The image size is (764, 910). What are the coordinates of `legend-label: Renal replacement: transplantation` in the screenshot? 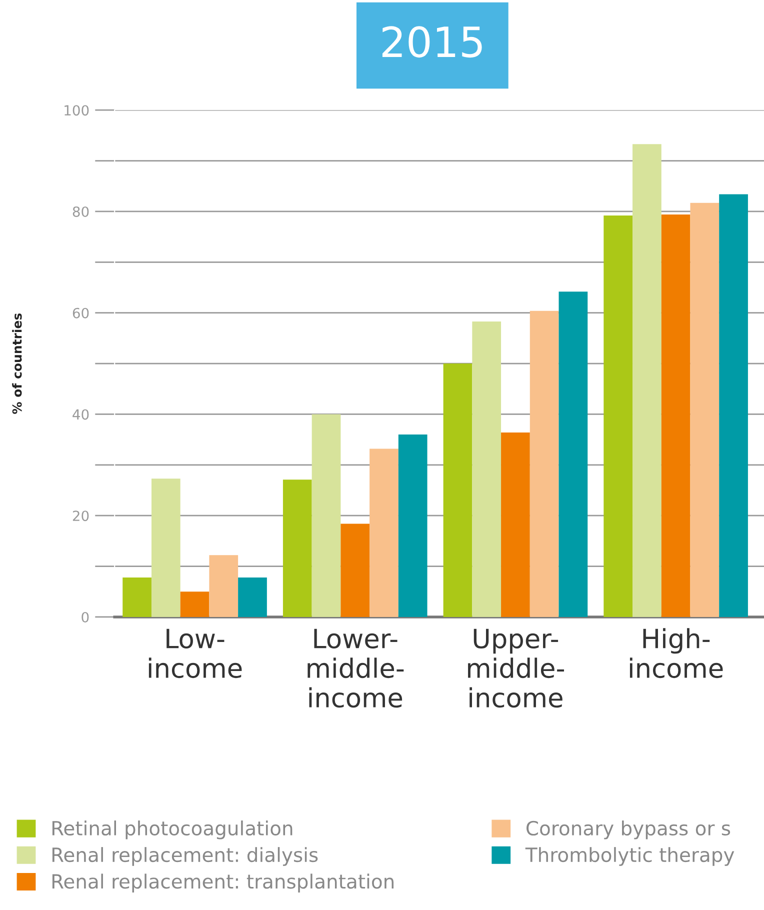 It's located at (223, 883).